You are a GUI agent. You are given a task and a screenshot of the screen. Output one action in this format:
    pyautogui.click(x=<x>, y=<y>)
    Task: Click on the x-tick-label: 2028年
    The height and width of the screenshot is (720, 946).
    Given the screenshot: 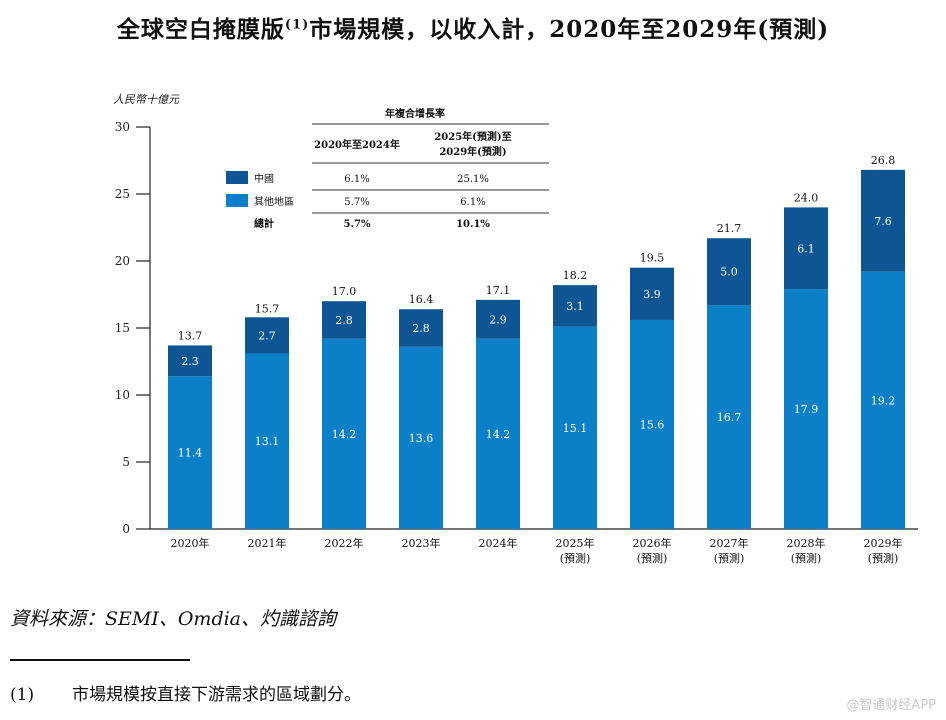 What is the action you would take?
    pyautogui.click(x=806, y=543)
    